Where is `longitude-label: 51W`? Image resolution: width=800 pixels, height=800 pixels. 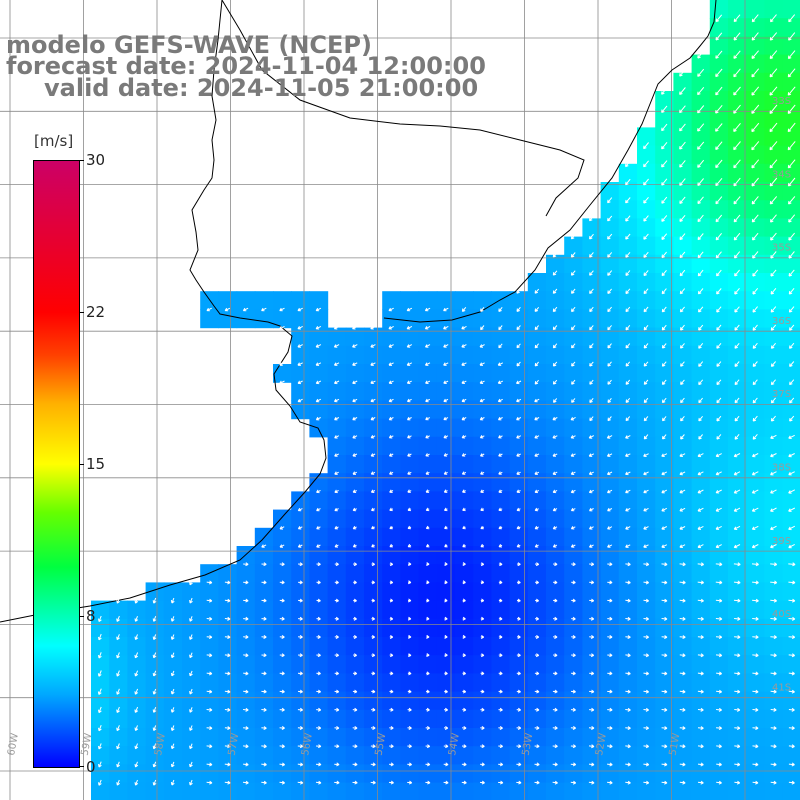 longitude-label: 51W is located at coordinates (675, 744).